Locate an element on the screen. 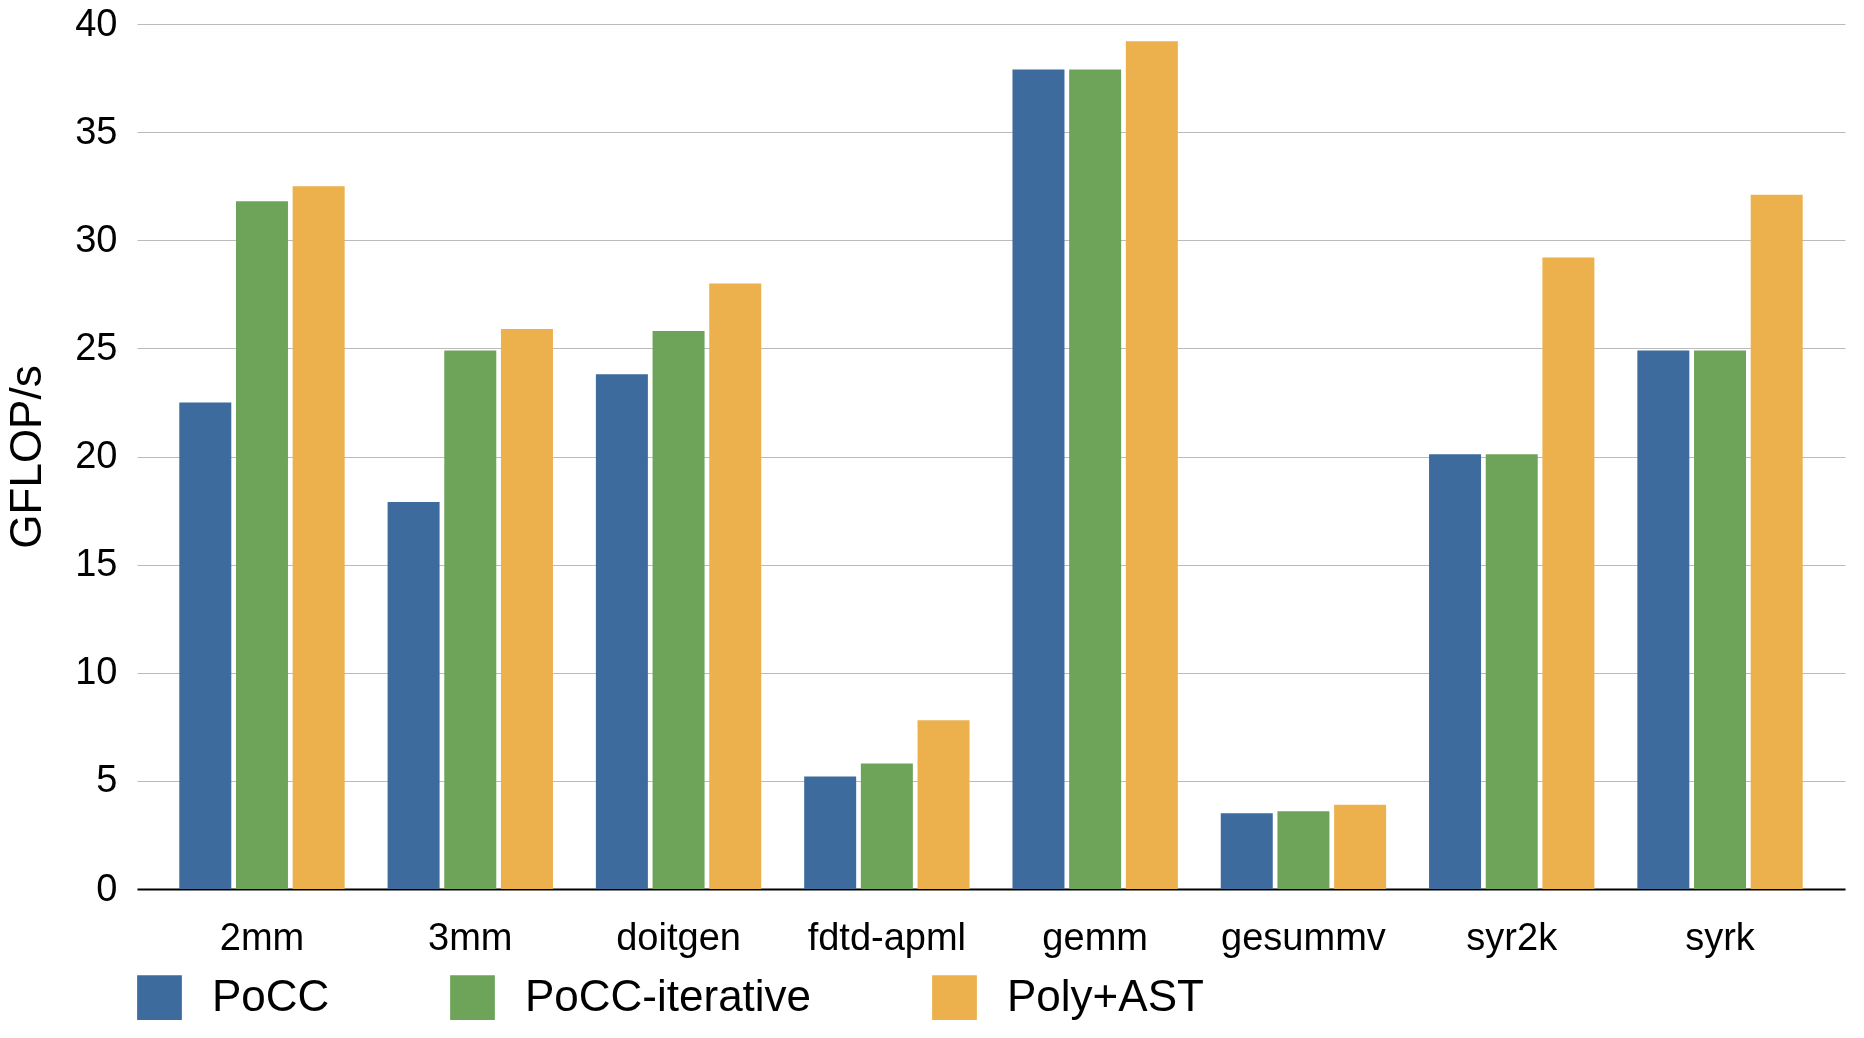 This screenshot has height=1038, width=1864. x-tick-label: 3mm is located at coordinates (470, 936).